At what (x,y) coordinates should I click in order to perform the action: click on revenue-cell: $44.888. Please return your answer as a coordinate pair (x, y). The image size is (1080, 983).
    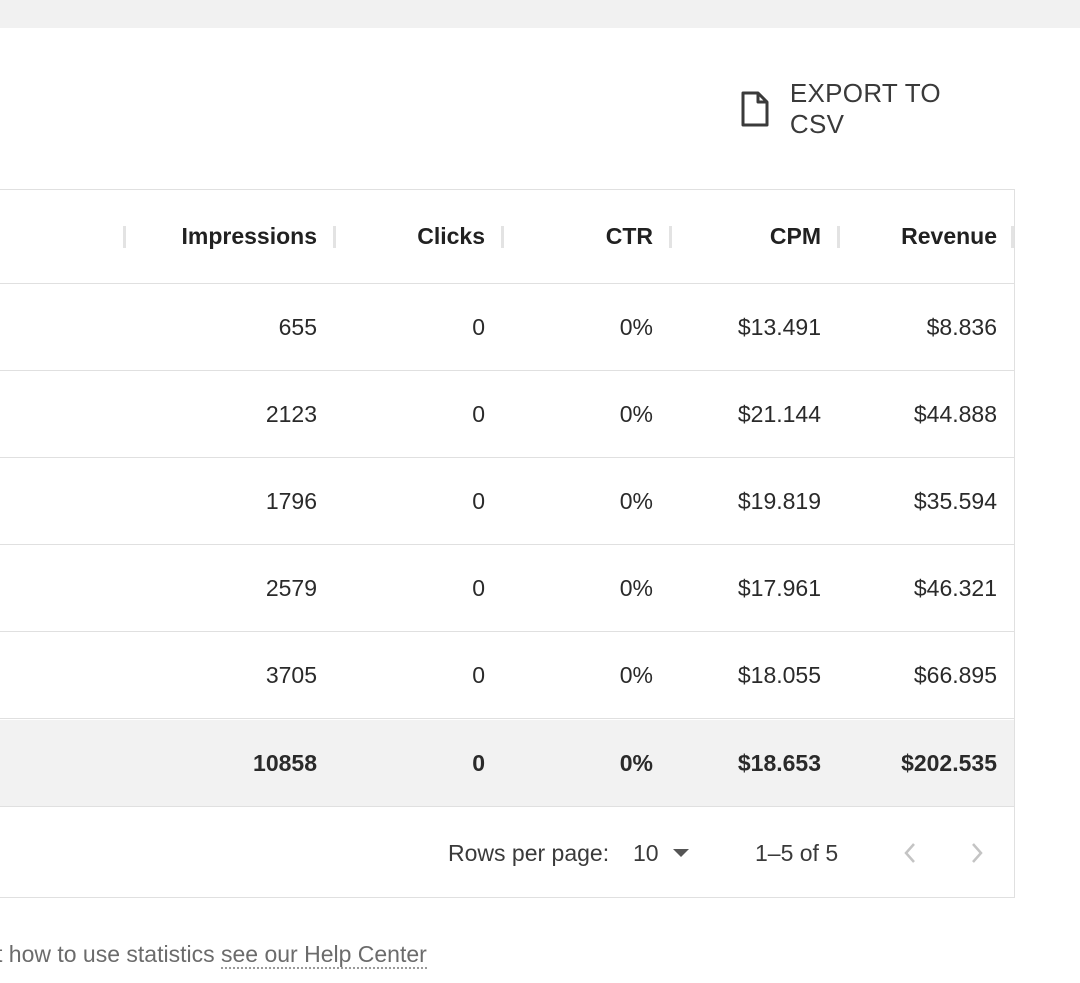
    Looking at the image, I should click on (955, 413).